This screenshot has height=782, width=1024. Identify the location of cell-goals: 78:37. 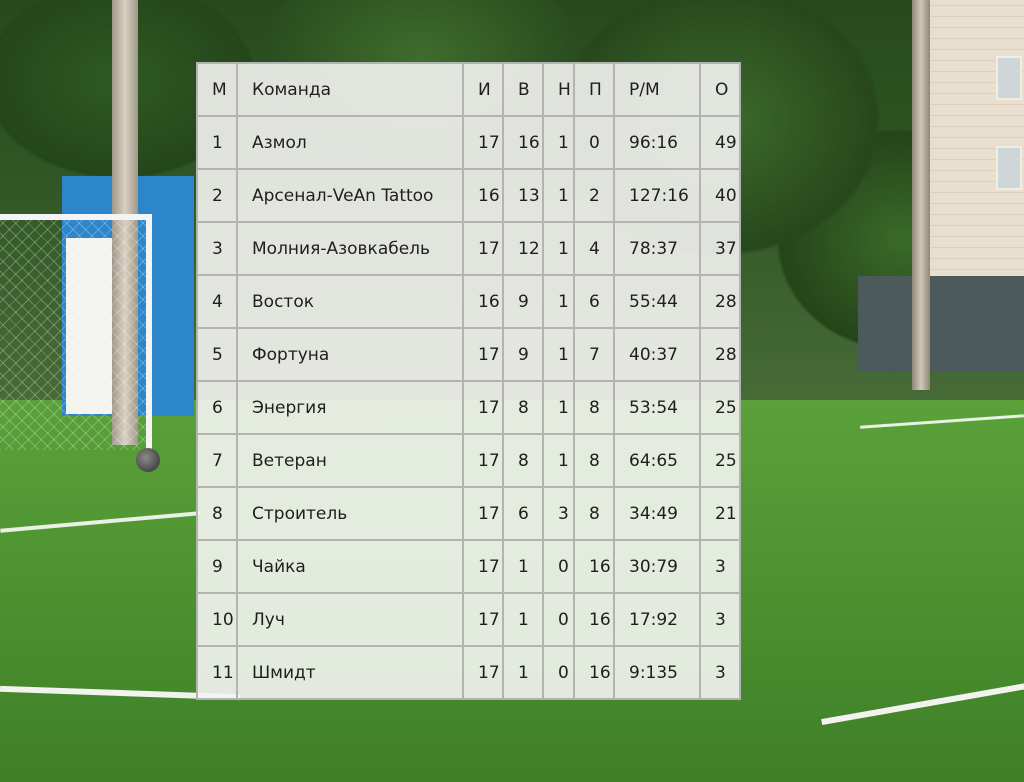
(657, 248).